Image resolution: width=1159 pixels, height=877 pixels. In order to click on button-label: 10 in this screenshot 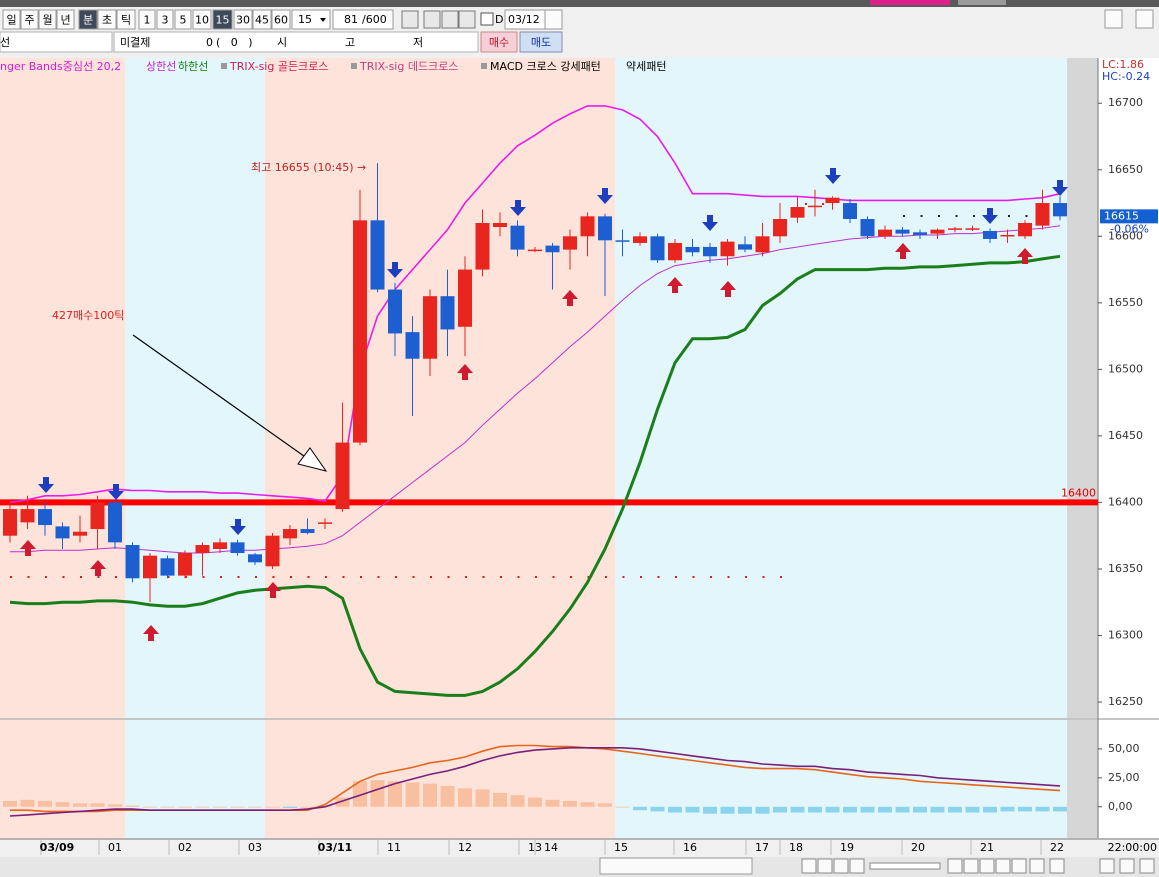, I will do `click(202, 20)`.